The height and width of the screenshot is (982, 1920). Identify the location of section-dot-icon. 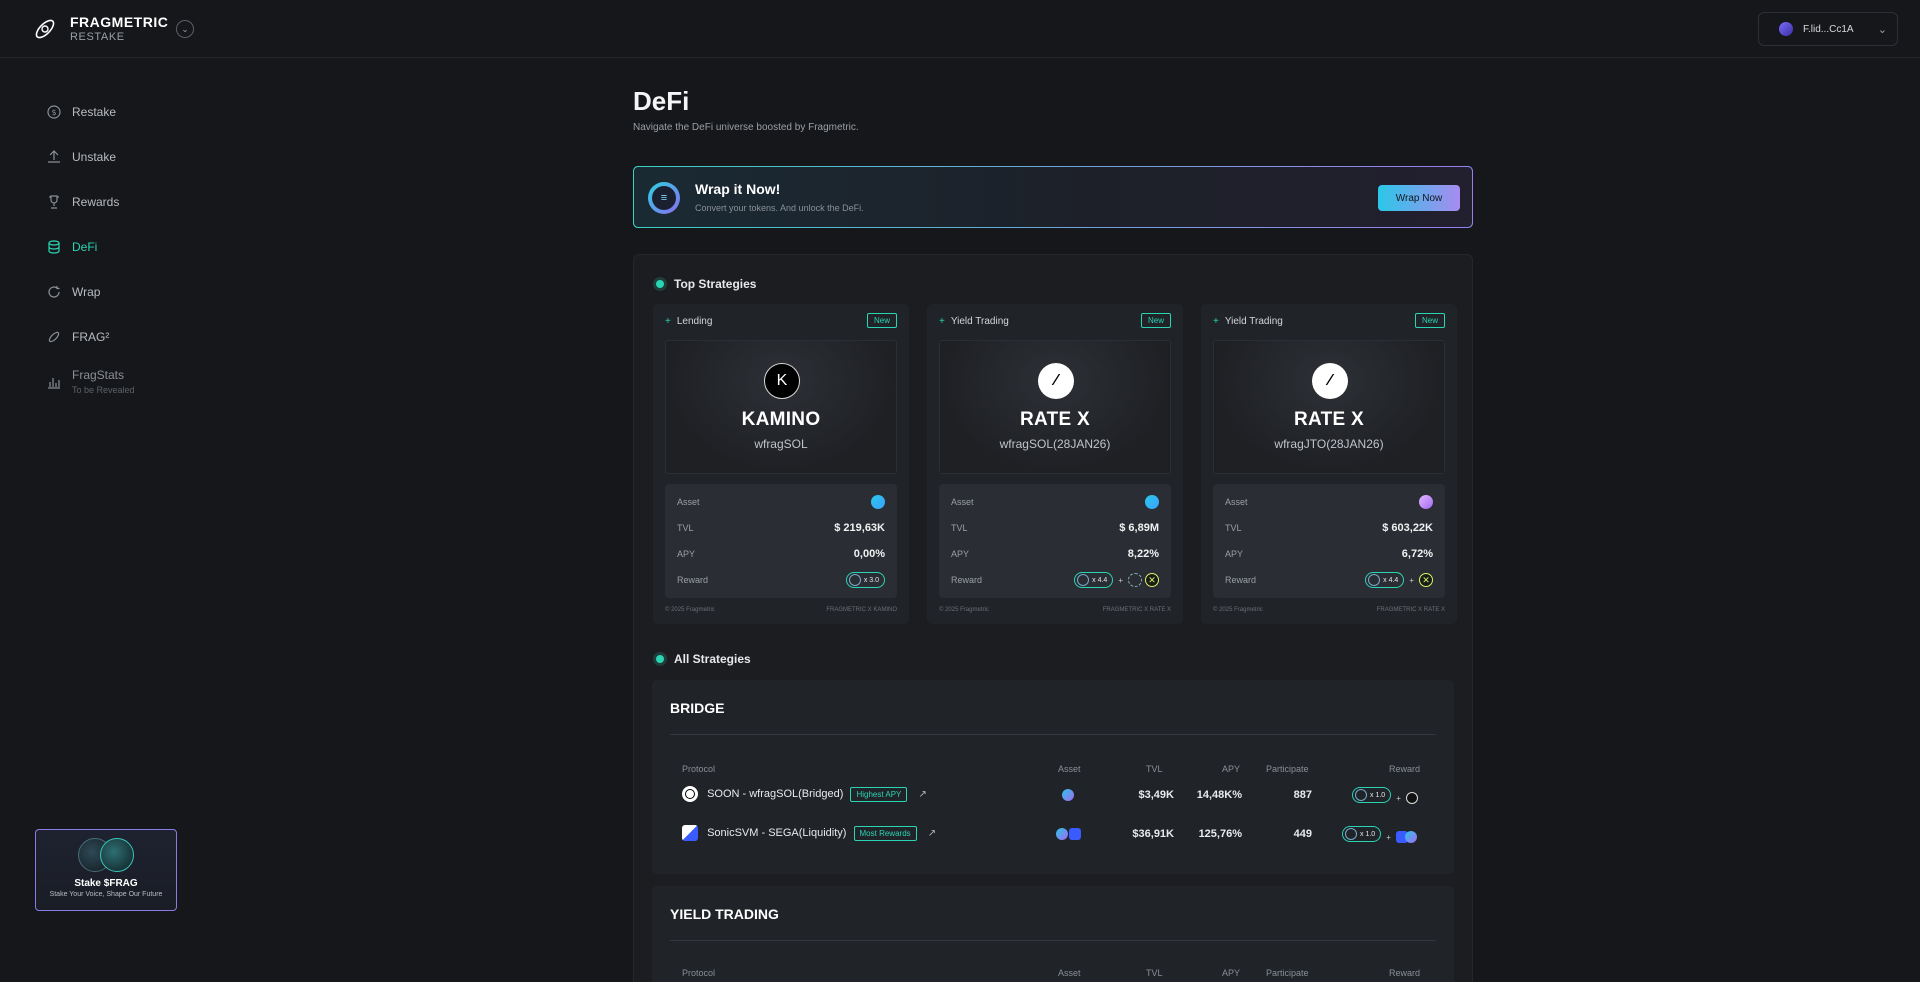
(660, 284).